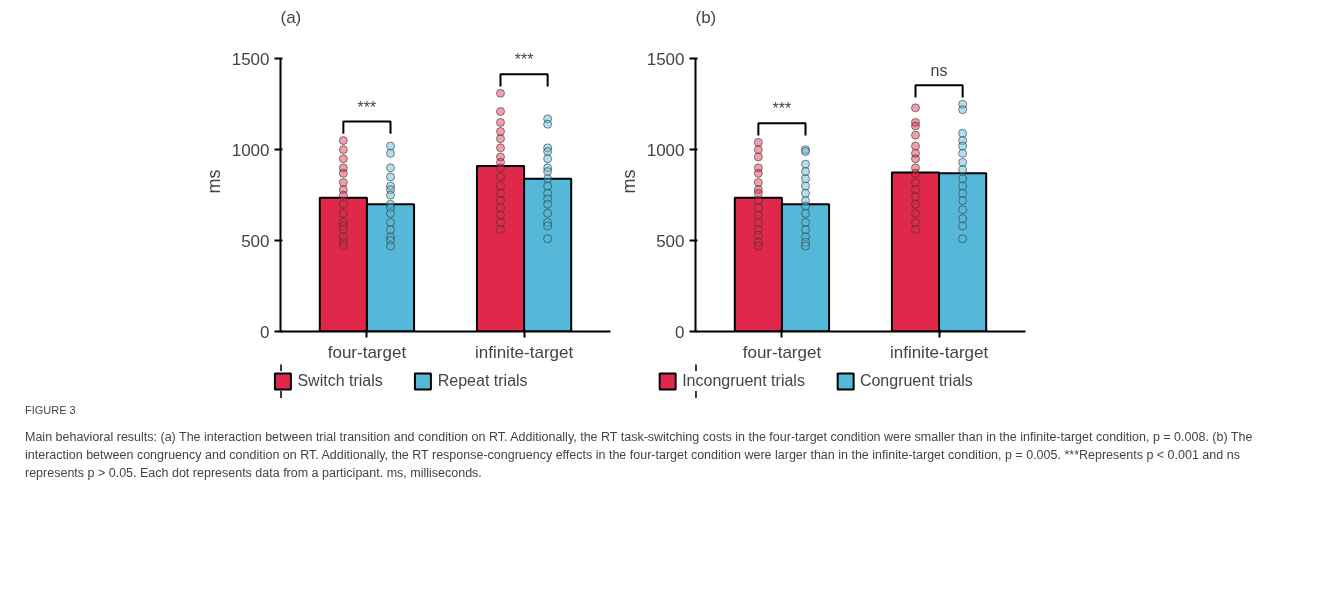 The width and height of the screenshot is (1325, 616). What do you see at coordinates (743, 381) in the screenshot?
I see `legend-label: Incongruent trials` at bounding box center [743, 381].